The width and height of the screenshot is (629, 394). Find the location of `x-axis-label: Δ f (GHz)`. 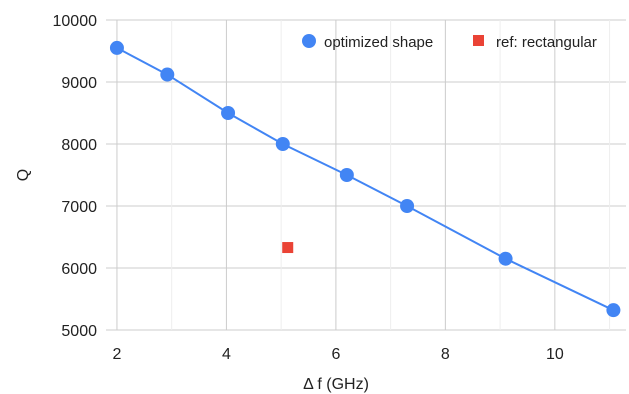

x-axis-label: Δ f (GHz) is located at coordinates (336, 384).